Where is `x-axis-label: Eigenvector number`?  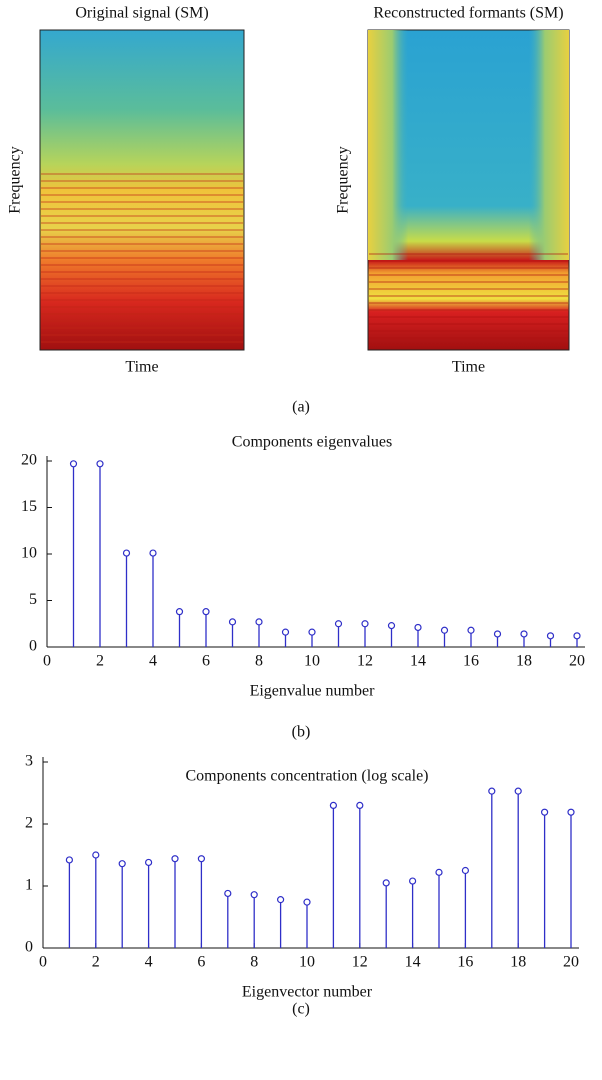
x-axis-label: Eigenvector number is located at coordinates (307, 992).